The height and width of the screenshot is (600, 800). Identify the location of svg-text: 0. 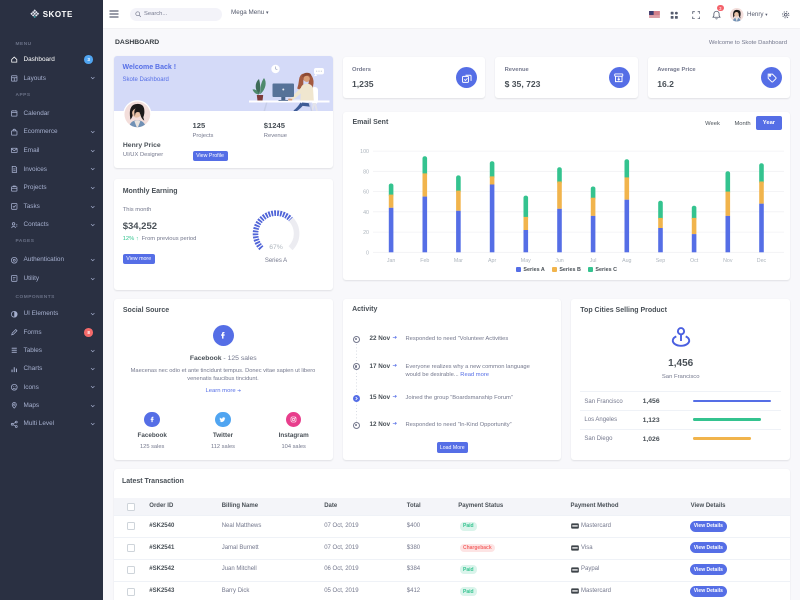
(367, 253).